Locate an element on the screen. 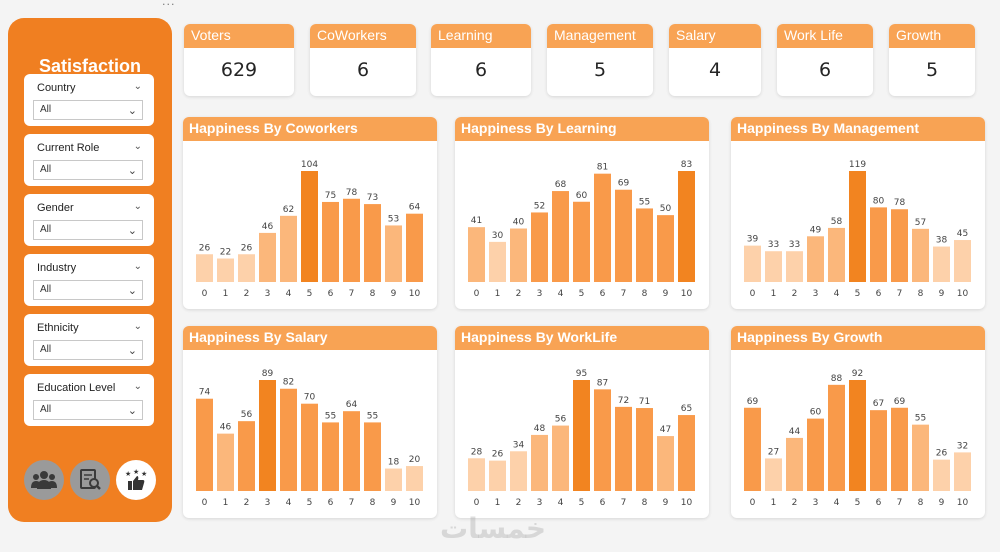 The image size is (1000, 552). filter-current-role: Current Role ⌄ All ⌄ is located at coordinates (89, 160).